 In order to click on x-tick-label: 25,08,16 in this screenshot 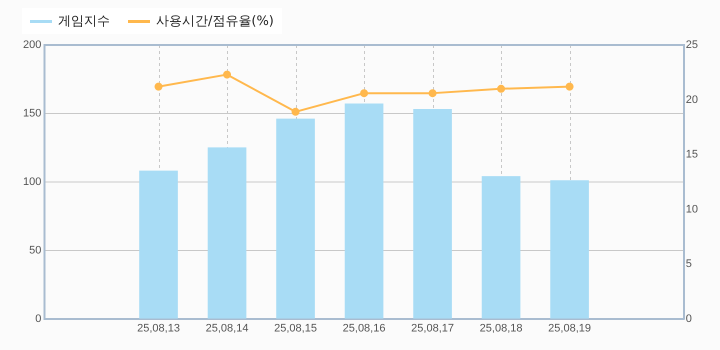, I will do `click(364, 328)`.